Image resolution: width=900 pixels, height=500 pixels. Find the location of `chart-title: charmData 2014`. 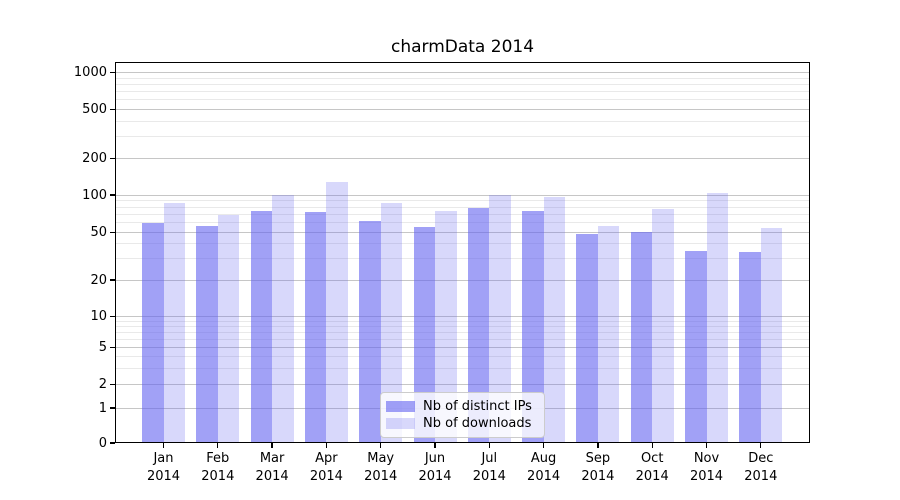

chart-title: charmData 2014 is located at coordinates (462, 47).